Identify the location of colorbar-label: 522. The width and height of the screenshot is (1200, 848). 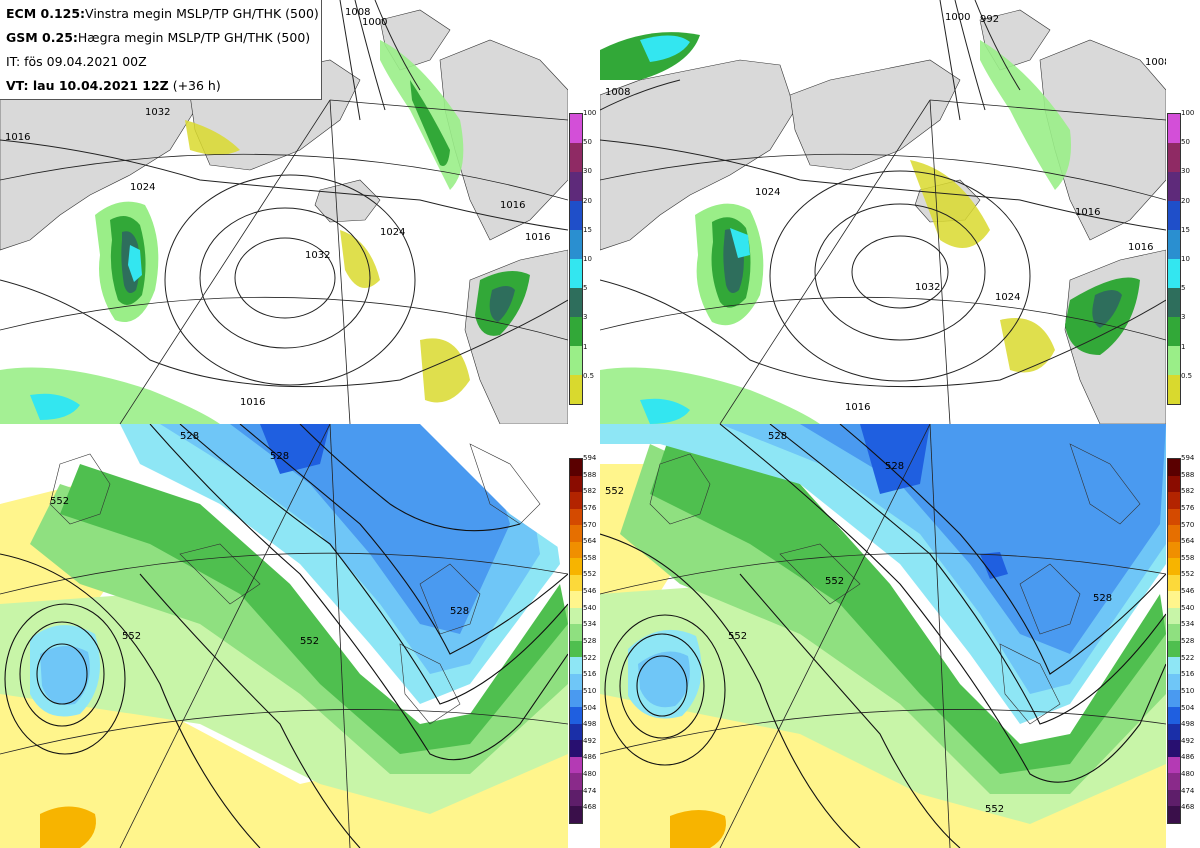
(590, 657).